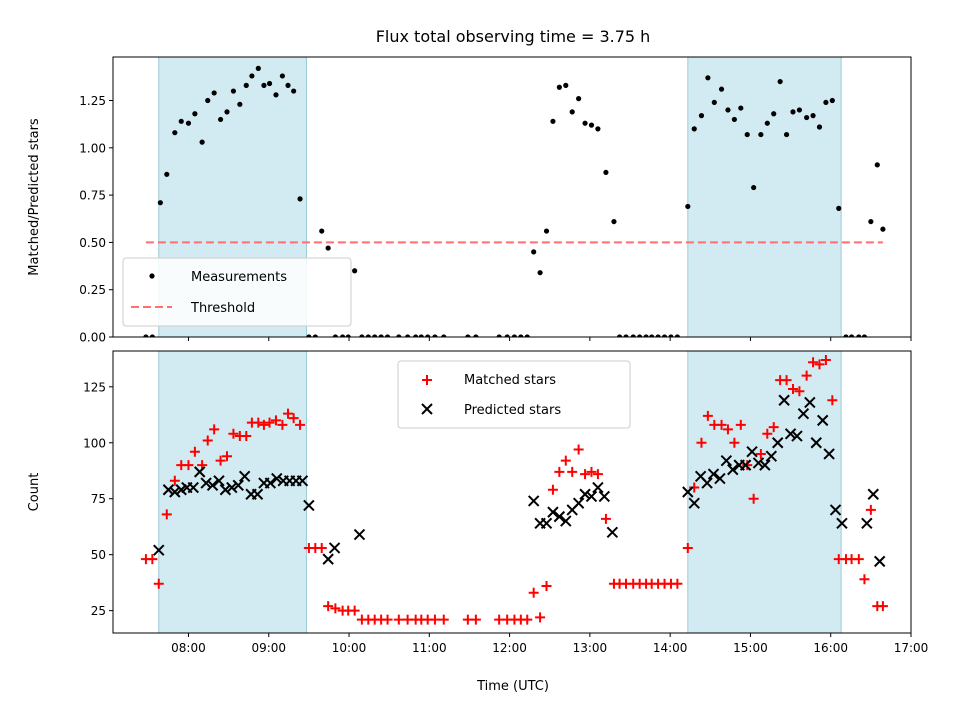  What do you see at coordinates (239, 277) in the screenshot?
I see `legend-measurements-label: Measurements` at bounding box center [239, 277].